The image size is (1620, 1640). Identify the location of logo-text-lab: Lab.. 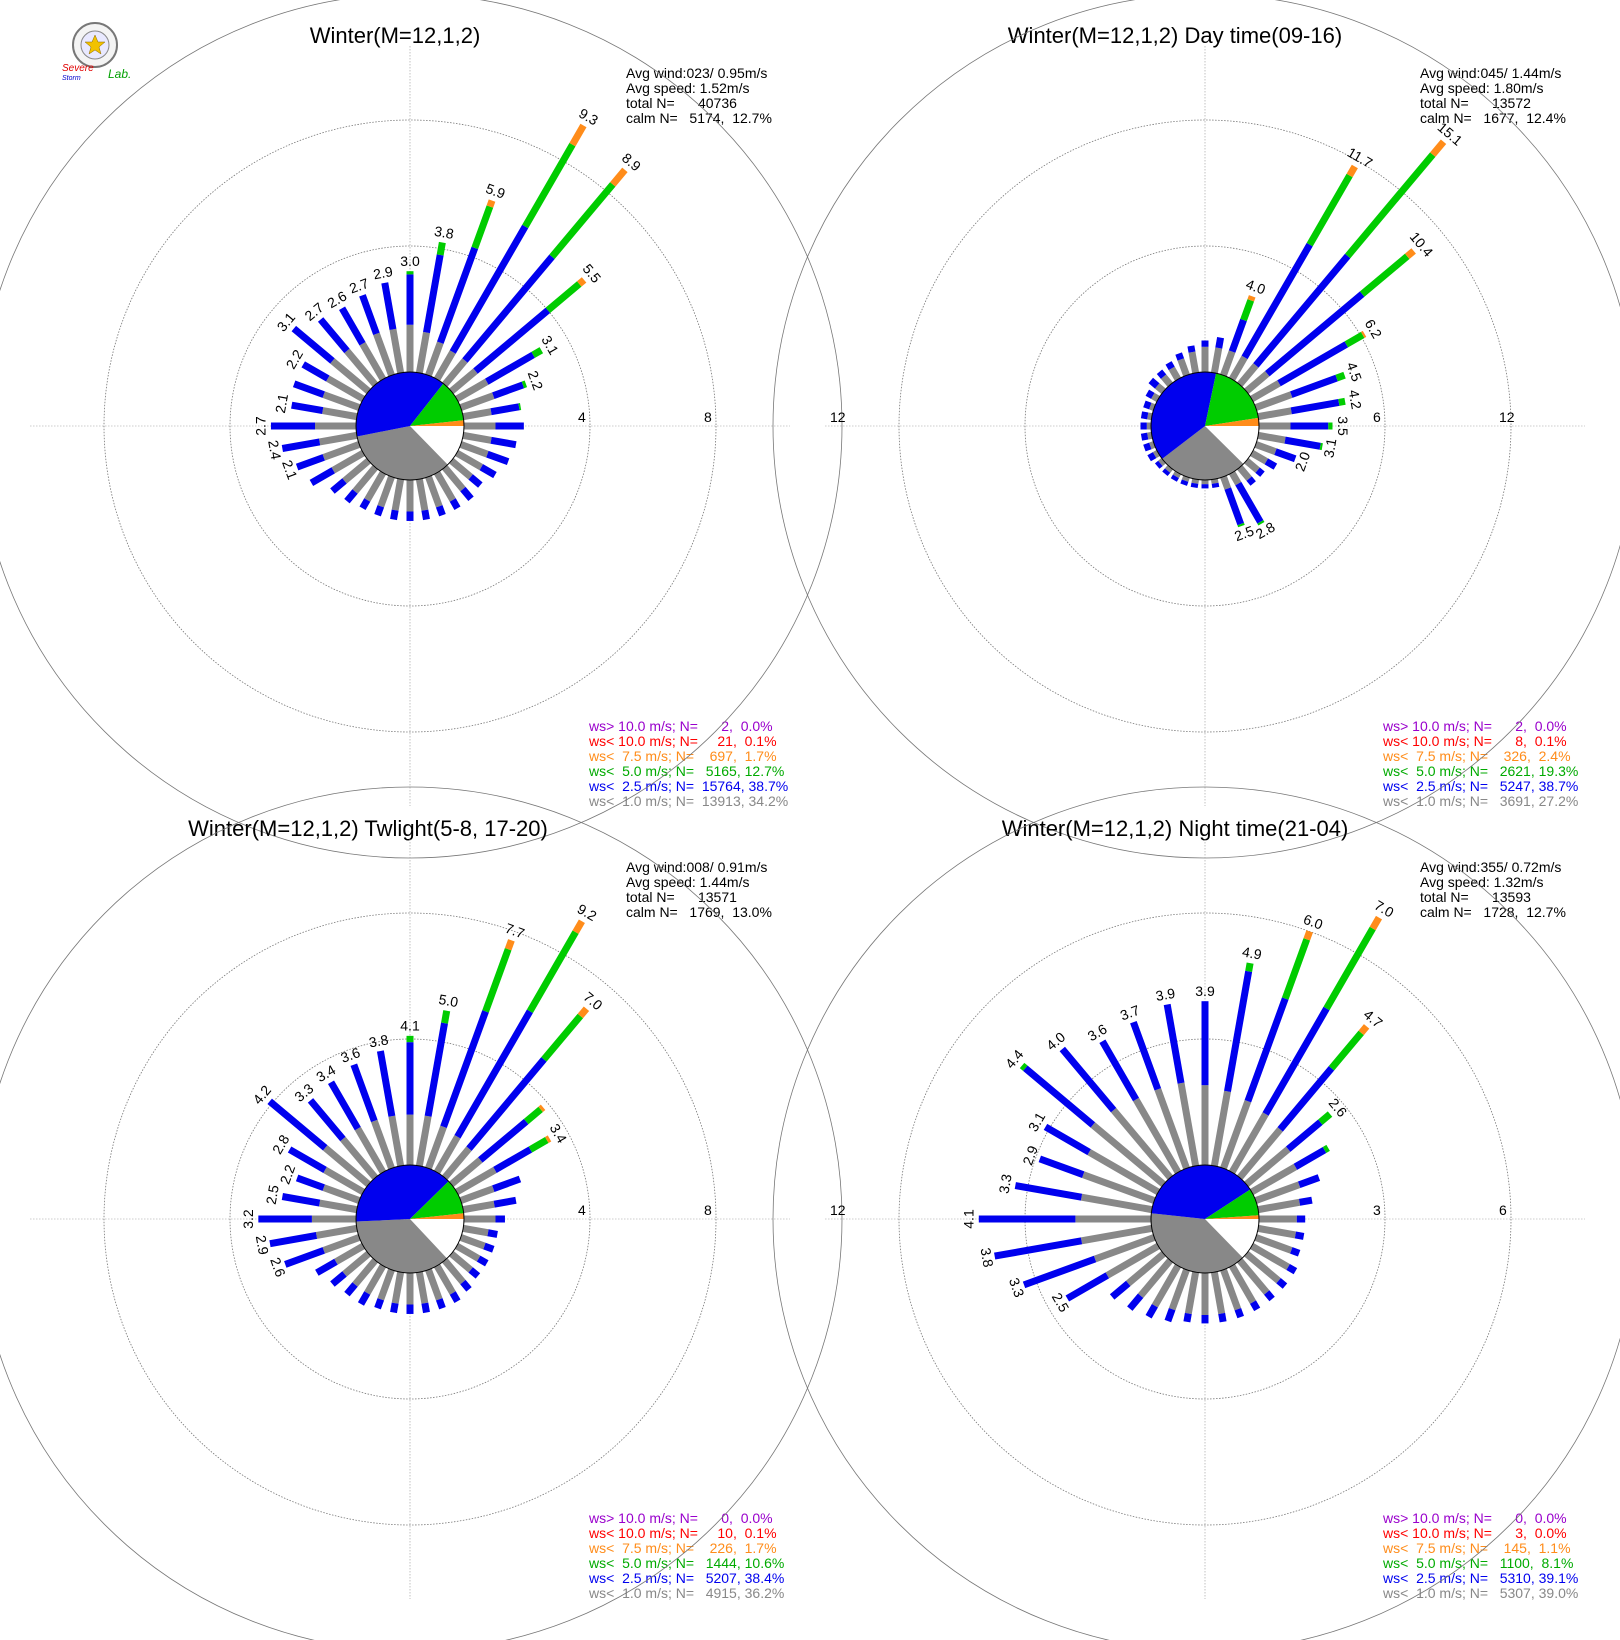
(119, 74).